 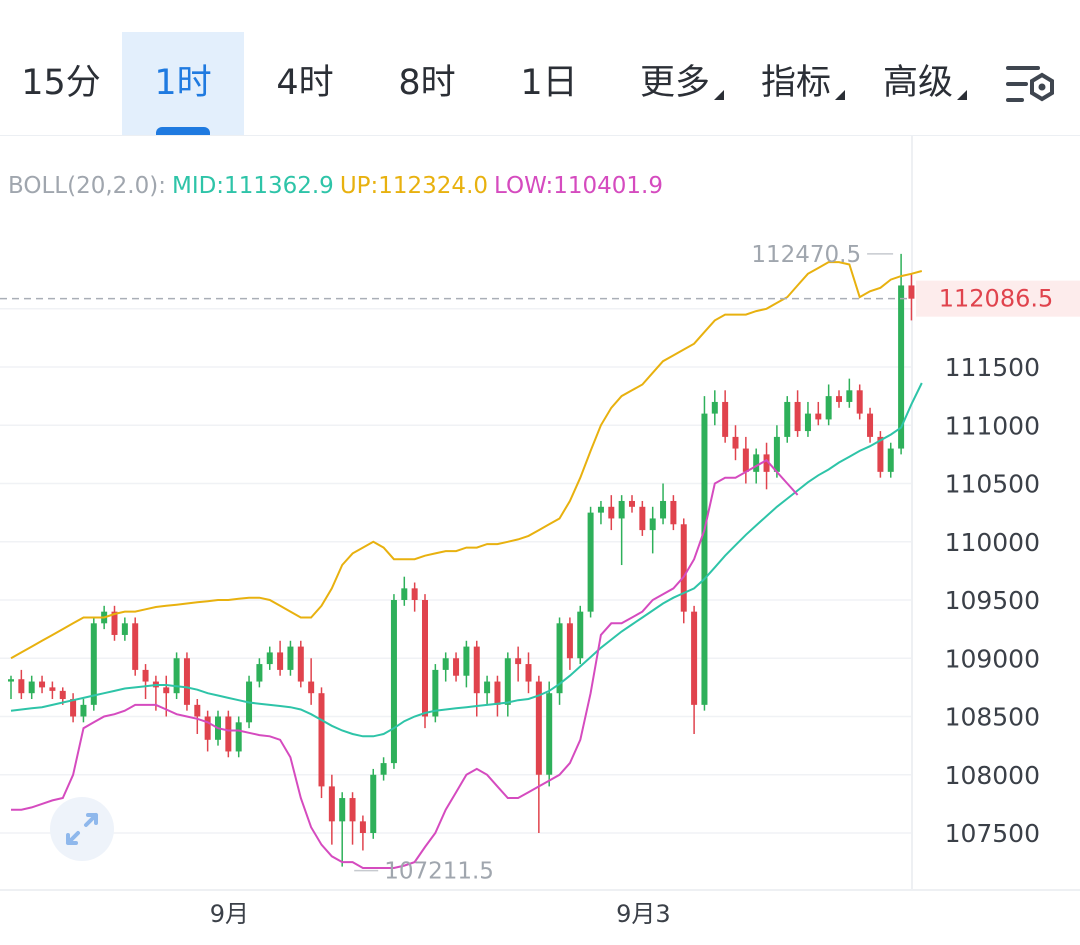 I want to click on boll-legend-up: UP:112324.0, so click(x=414, y=186).